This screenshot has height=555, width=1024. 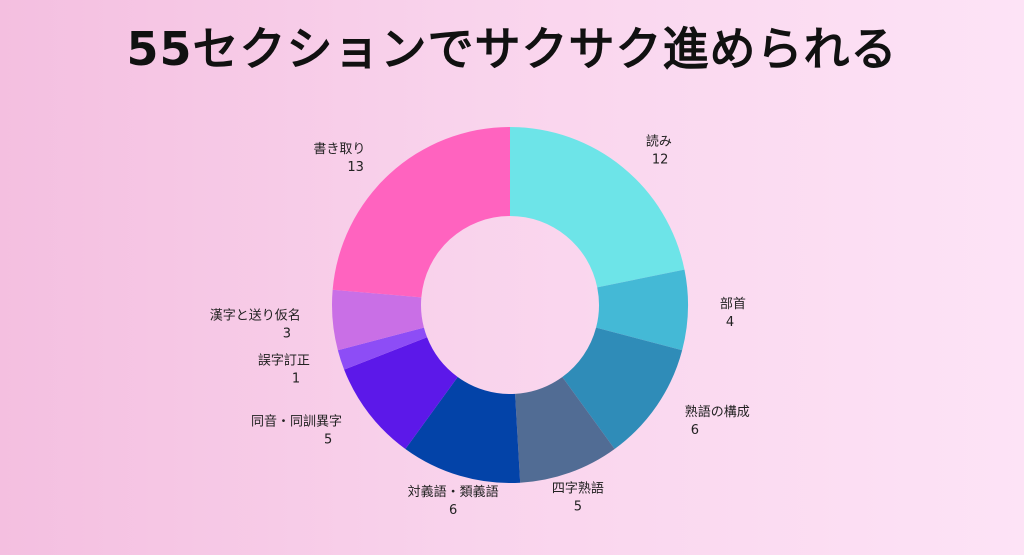 What do you see at coordinates (287, 333) in the screenshot?
I see `slice-value-8: 3` at bounding box center [287, 333].